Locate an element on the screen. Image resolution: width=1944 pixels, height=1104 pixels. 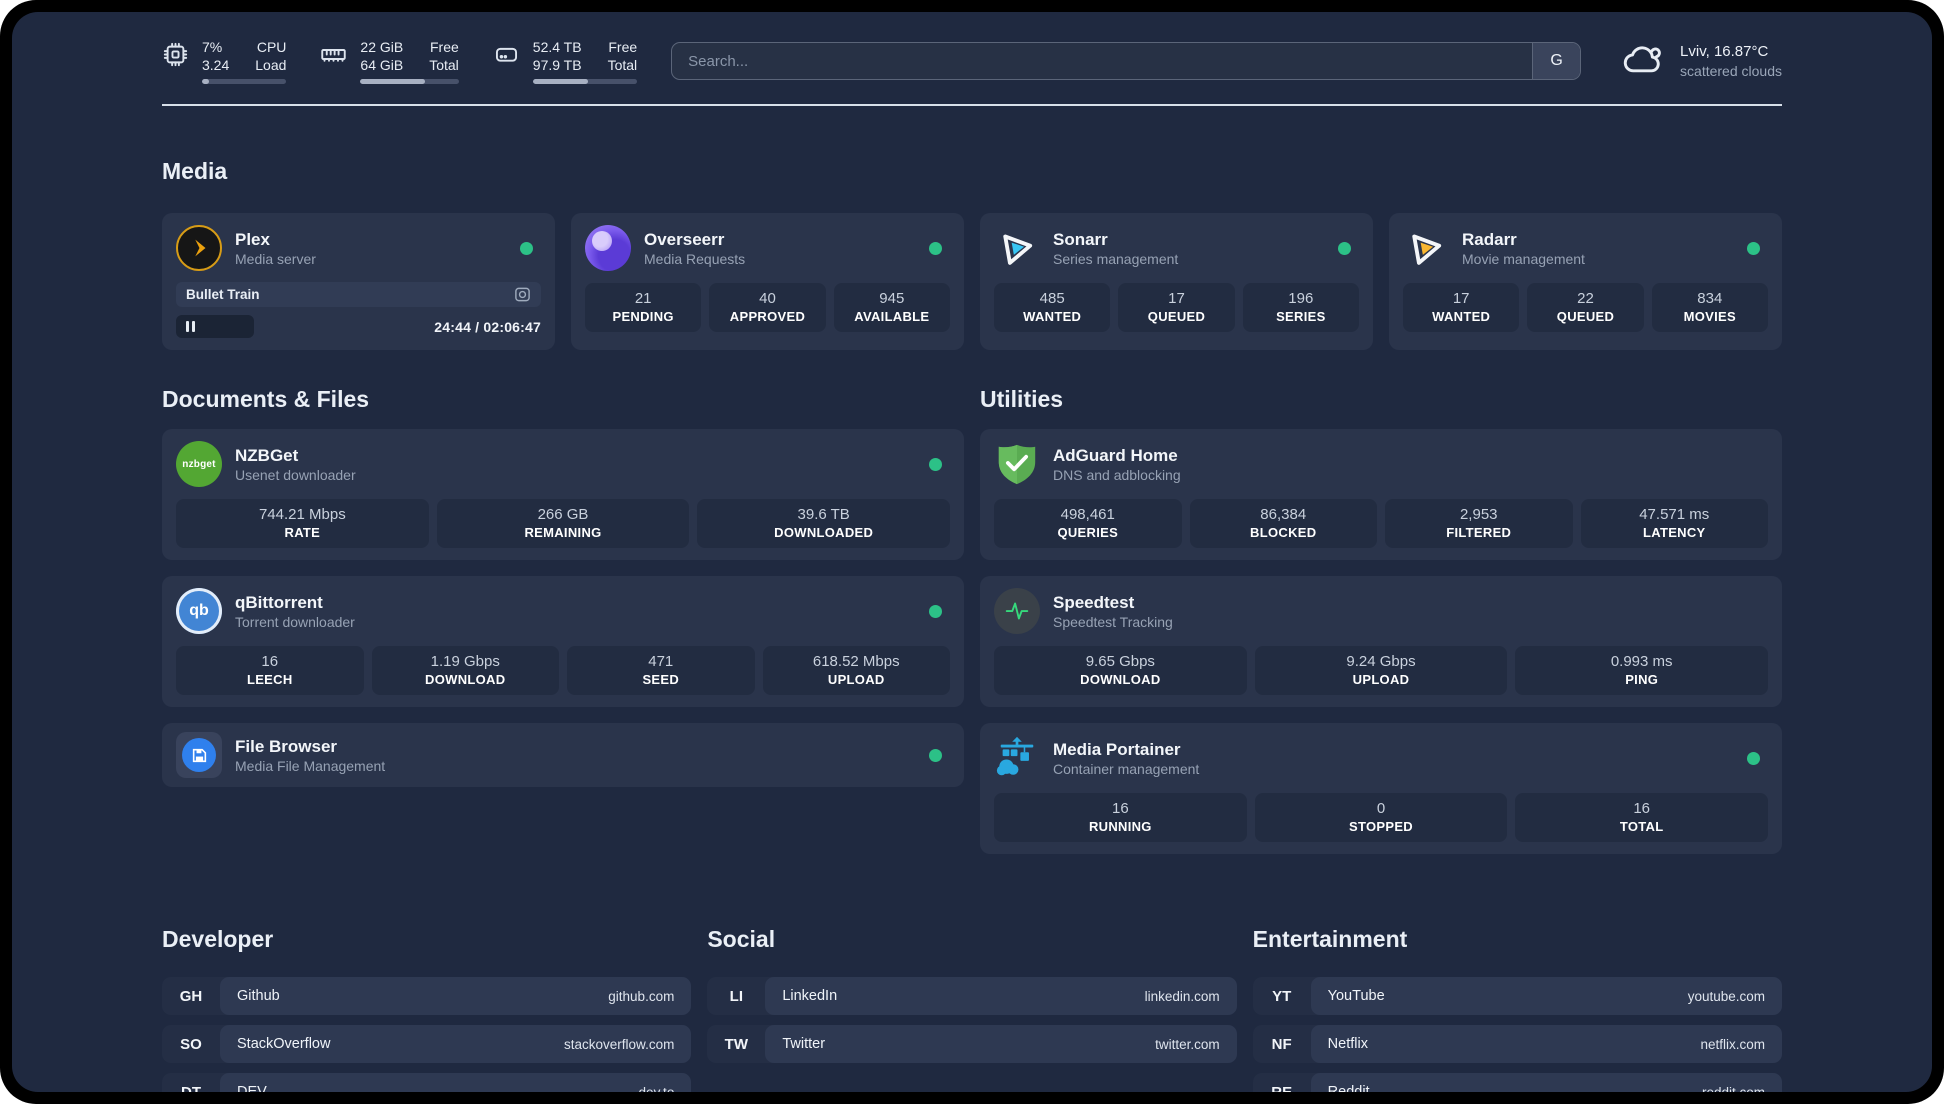
stat-label: LEECH is located at coordinates (269, 679).